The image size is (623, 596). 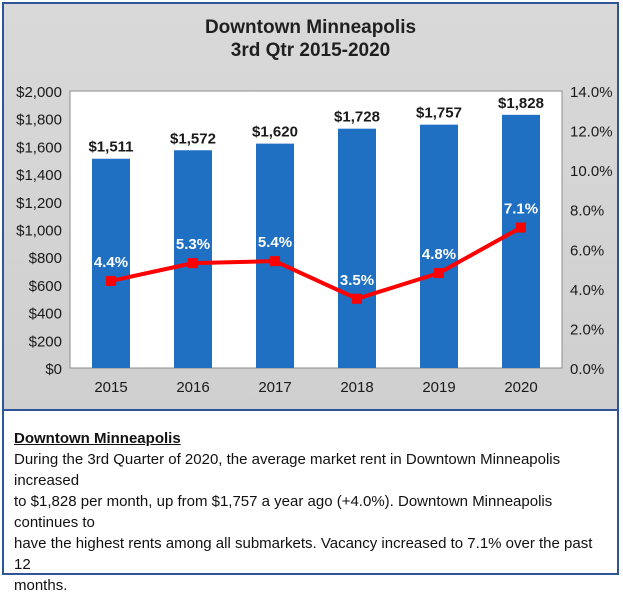 What do you see at coordinates (521, 103) in the screenshot?
I see `bar-value-label: $1,828` at bounding box center [521, 103].